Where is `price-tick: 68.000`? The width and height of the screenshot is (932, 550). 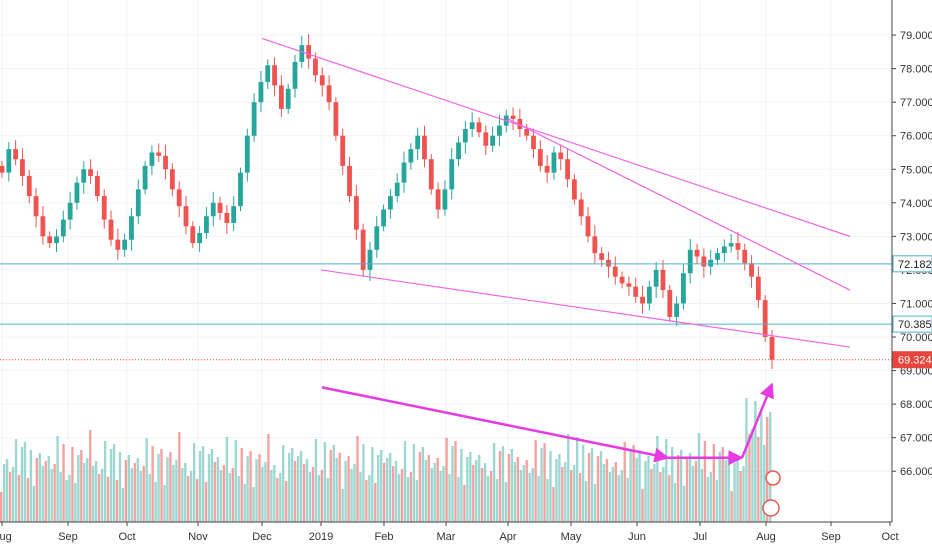
price-tick: 68.000 is located at coordinates (912, 405).